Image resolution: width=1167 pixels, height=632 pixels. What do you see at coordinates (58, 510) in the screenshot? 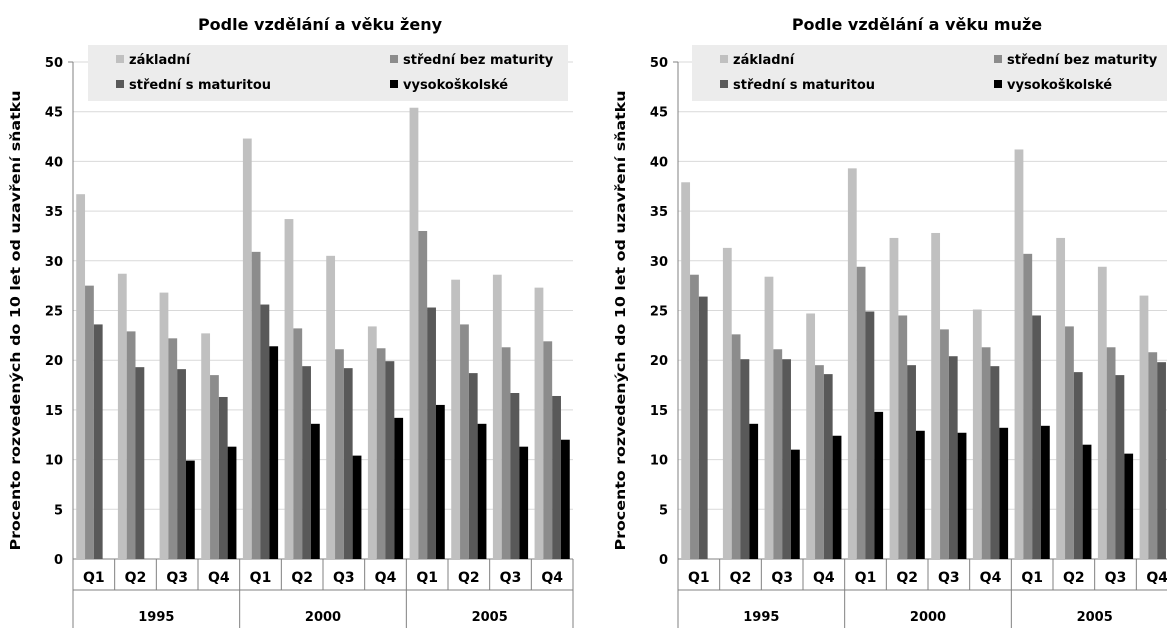
I see `y-tick-label: 5` at bounding box center [58, 510].